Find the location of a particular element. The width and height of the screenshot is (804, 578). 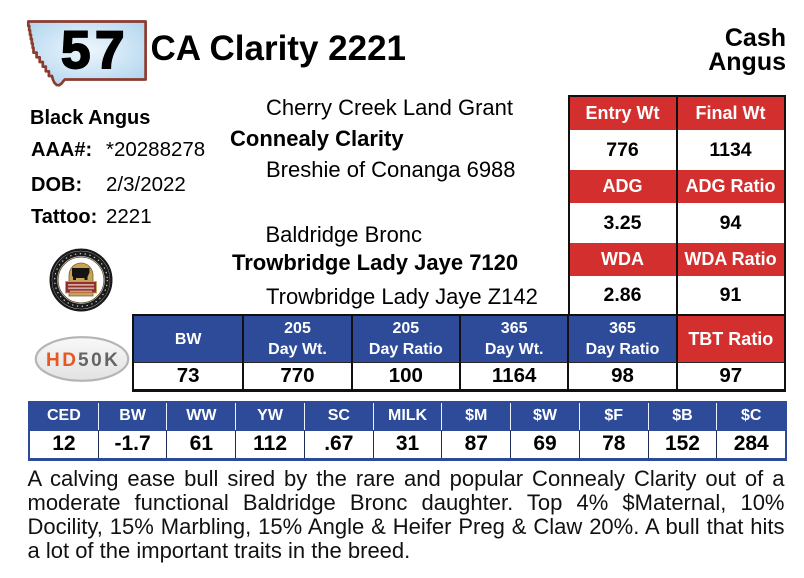

svg-text: HD is located at coordinates (62, 360).